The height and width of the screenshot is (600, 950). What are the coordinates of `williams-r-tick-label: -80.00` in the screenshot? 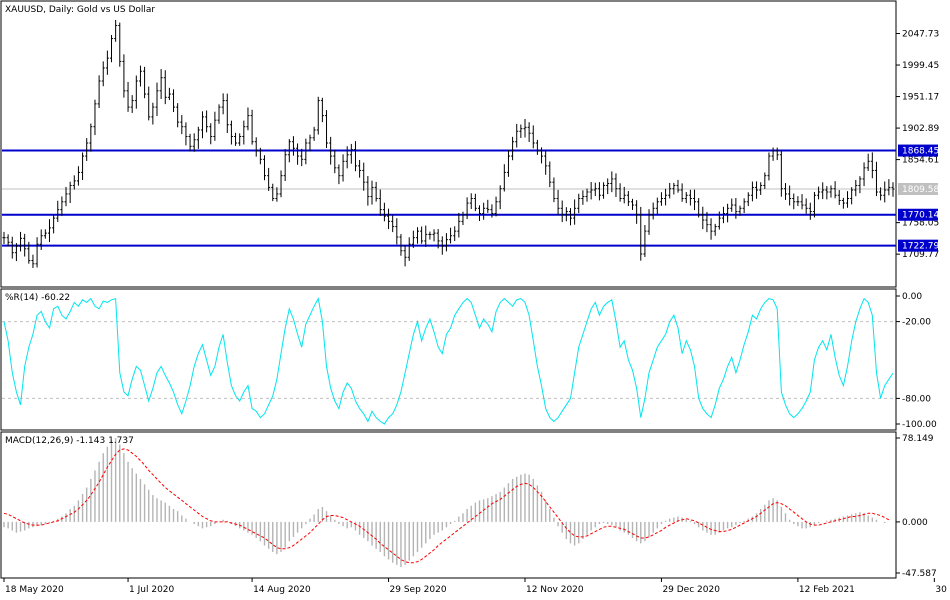 It's located at (916, 399).